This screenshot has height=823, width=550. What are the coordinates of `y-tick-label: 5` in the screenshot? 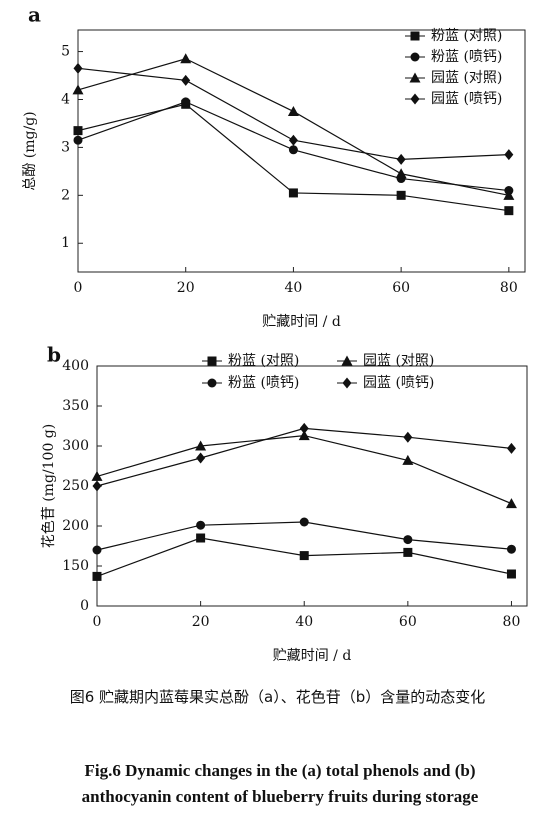 It's located at (65, 52).